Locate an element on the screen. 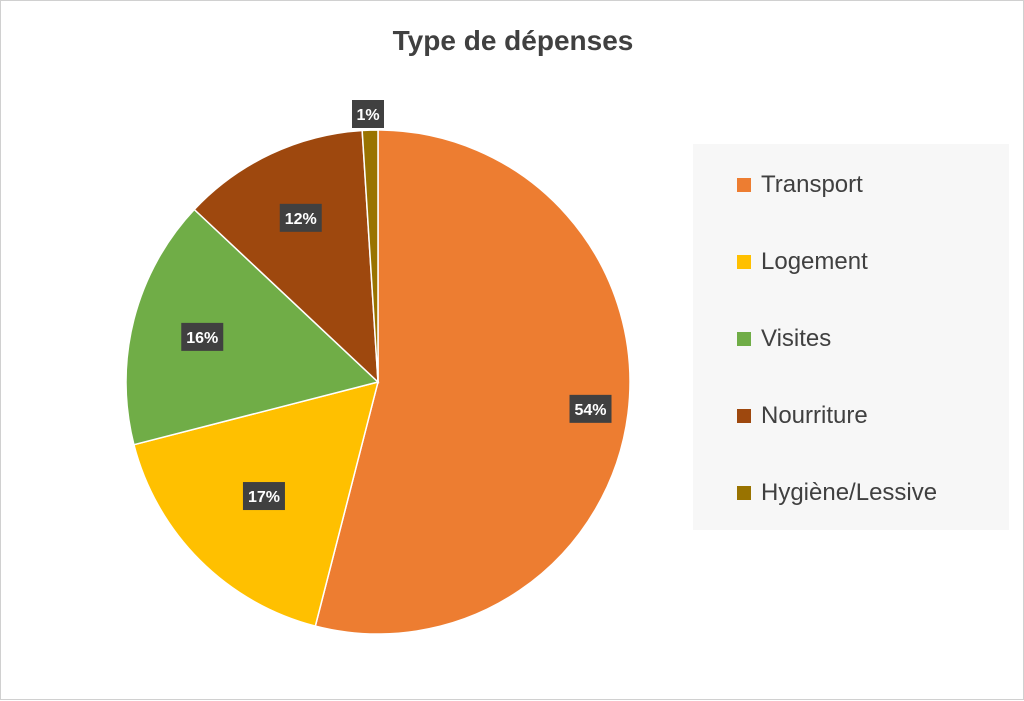 The height and width of the screenshot is (701, 1024). legend-item-transport: Transport is located at coordinates (800, 185).